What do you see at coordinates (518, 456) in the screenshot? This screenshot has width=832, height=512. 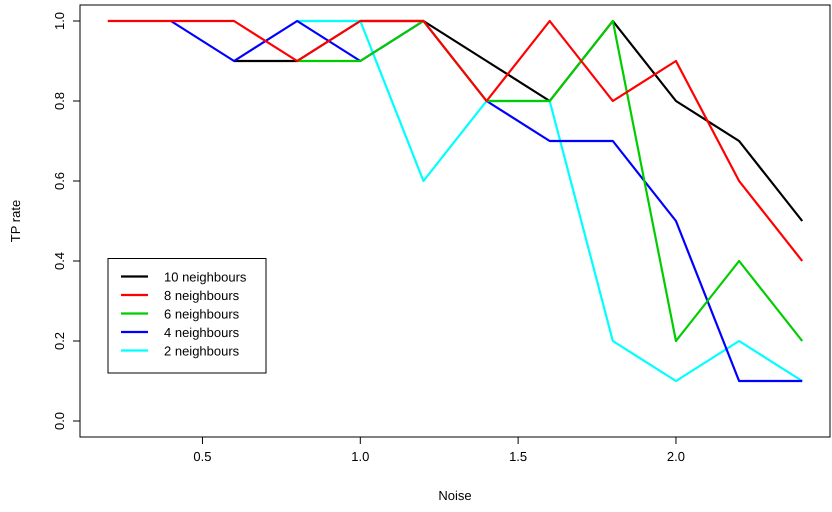 I see `x-tick-label: 1.5` at bounding box center [518, 456].